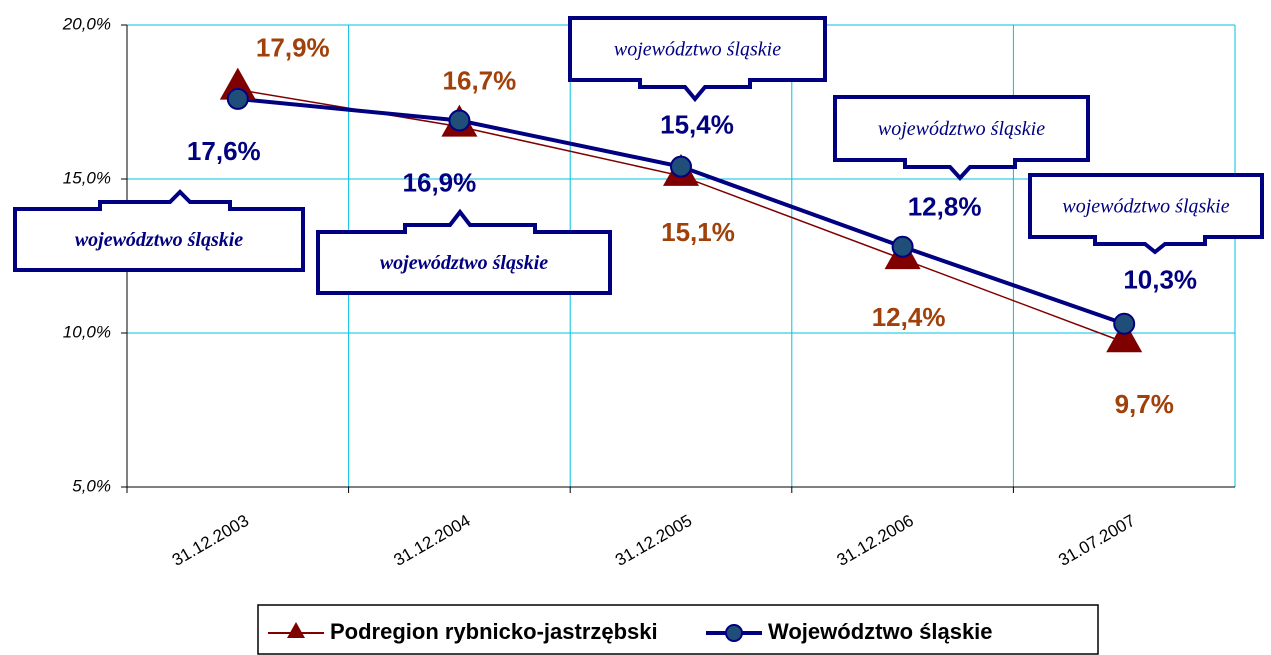 The width and height of the screenshot is (1271, 655). I want to click on data-label: 12,4%, so click(909, 317).